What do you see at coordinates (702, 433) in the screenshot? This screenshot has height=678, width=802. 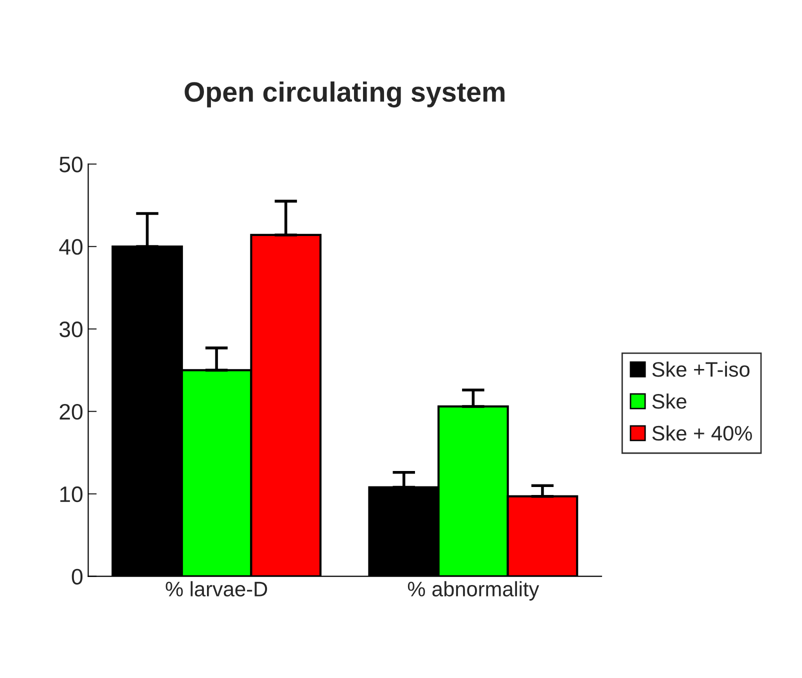 I see `legend-label: Ske + 40%` at bounding box center [702, 433].